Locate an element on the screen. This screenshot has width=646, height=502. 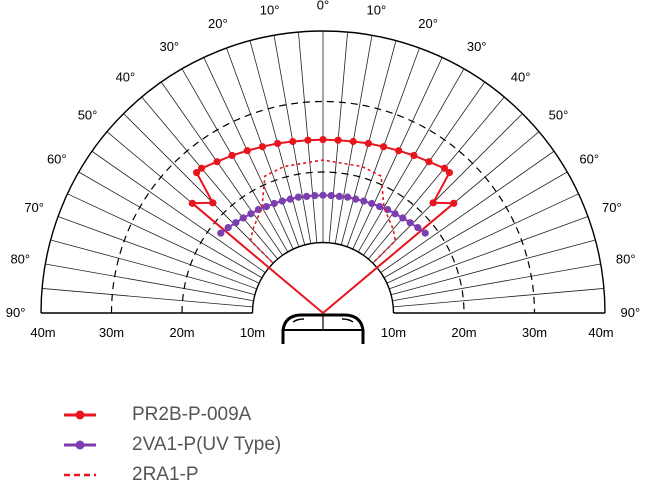
series-line is located at coordinates (323, 211).